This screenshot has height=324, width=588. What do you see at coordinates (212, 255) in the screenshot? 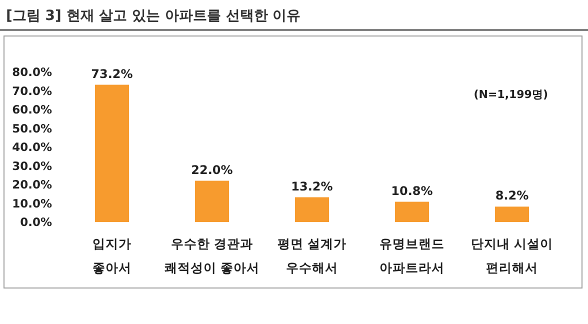
I see `x-tick-label: 우수한 경관과 쾌적성이 좋아서` at bounding box center [212, 255].